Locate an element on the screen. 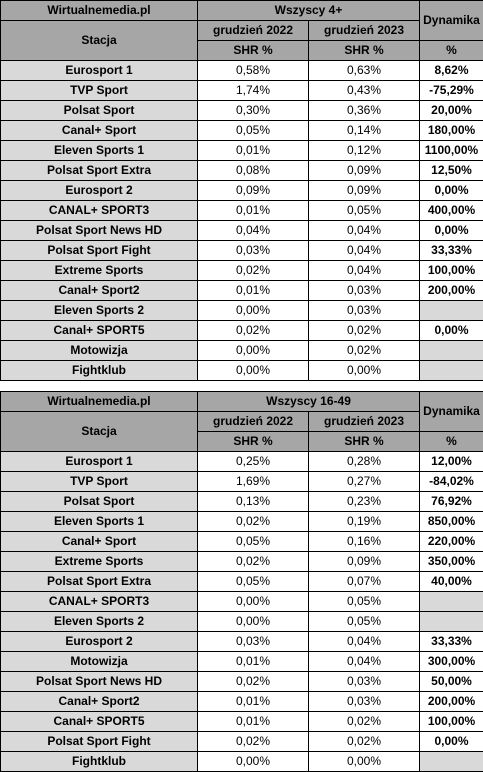  shr-value-b: 0,28% is located at coordinates (364, 462).